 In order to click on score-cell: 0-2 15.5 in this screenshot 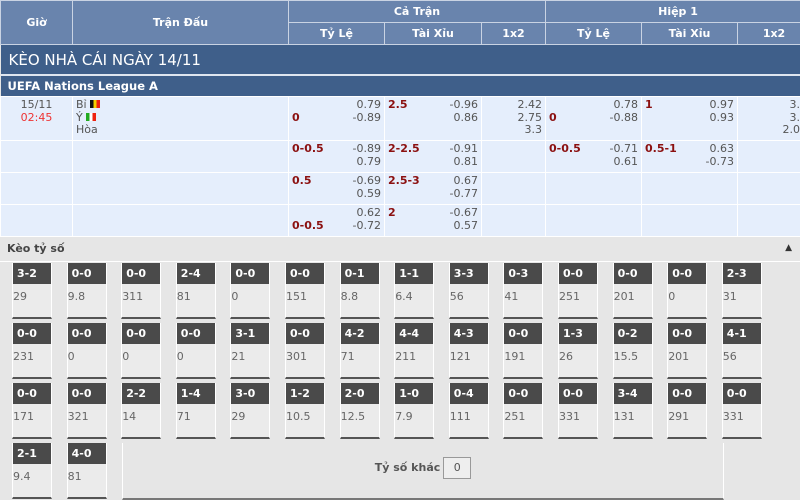, I will do `click(632, 351)`.